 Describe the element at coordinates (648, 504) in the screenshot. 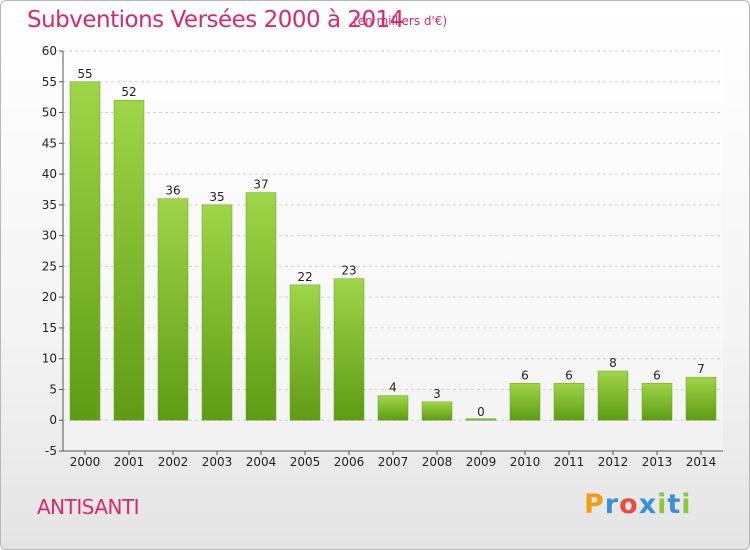

I see `logo-letter: x` at that location.